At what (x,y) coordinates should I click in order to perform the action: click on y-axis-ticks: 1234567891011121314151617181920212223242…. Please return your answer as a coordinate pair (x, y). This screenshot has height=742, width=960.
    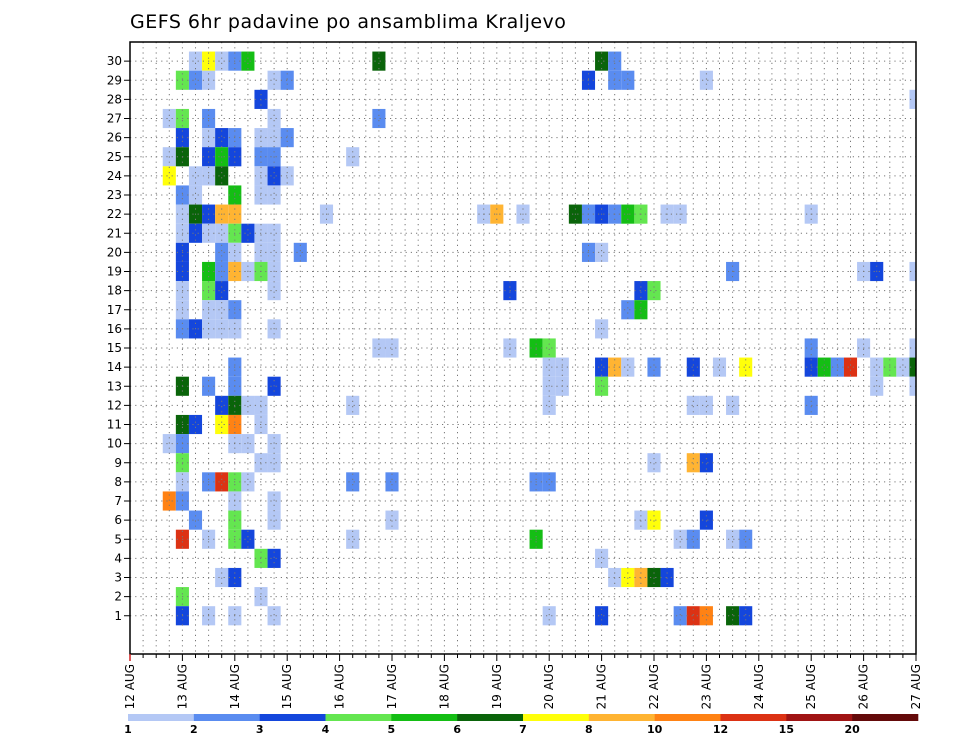
    Looking at the image, I should click on (118, 338).